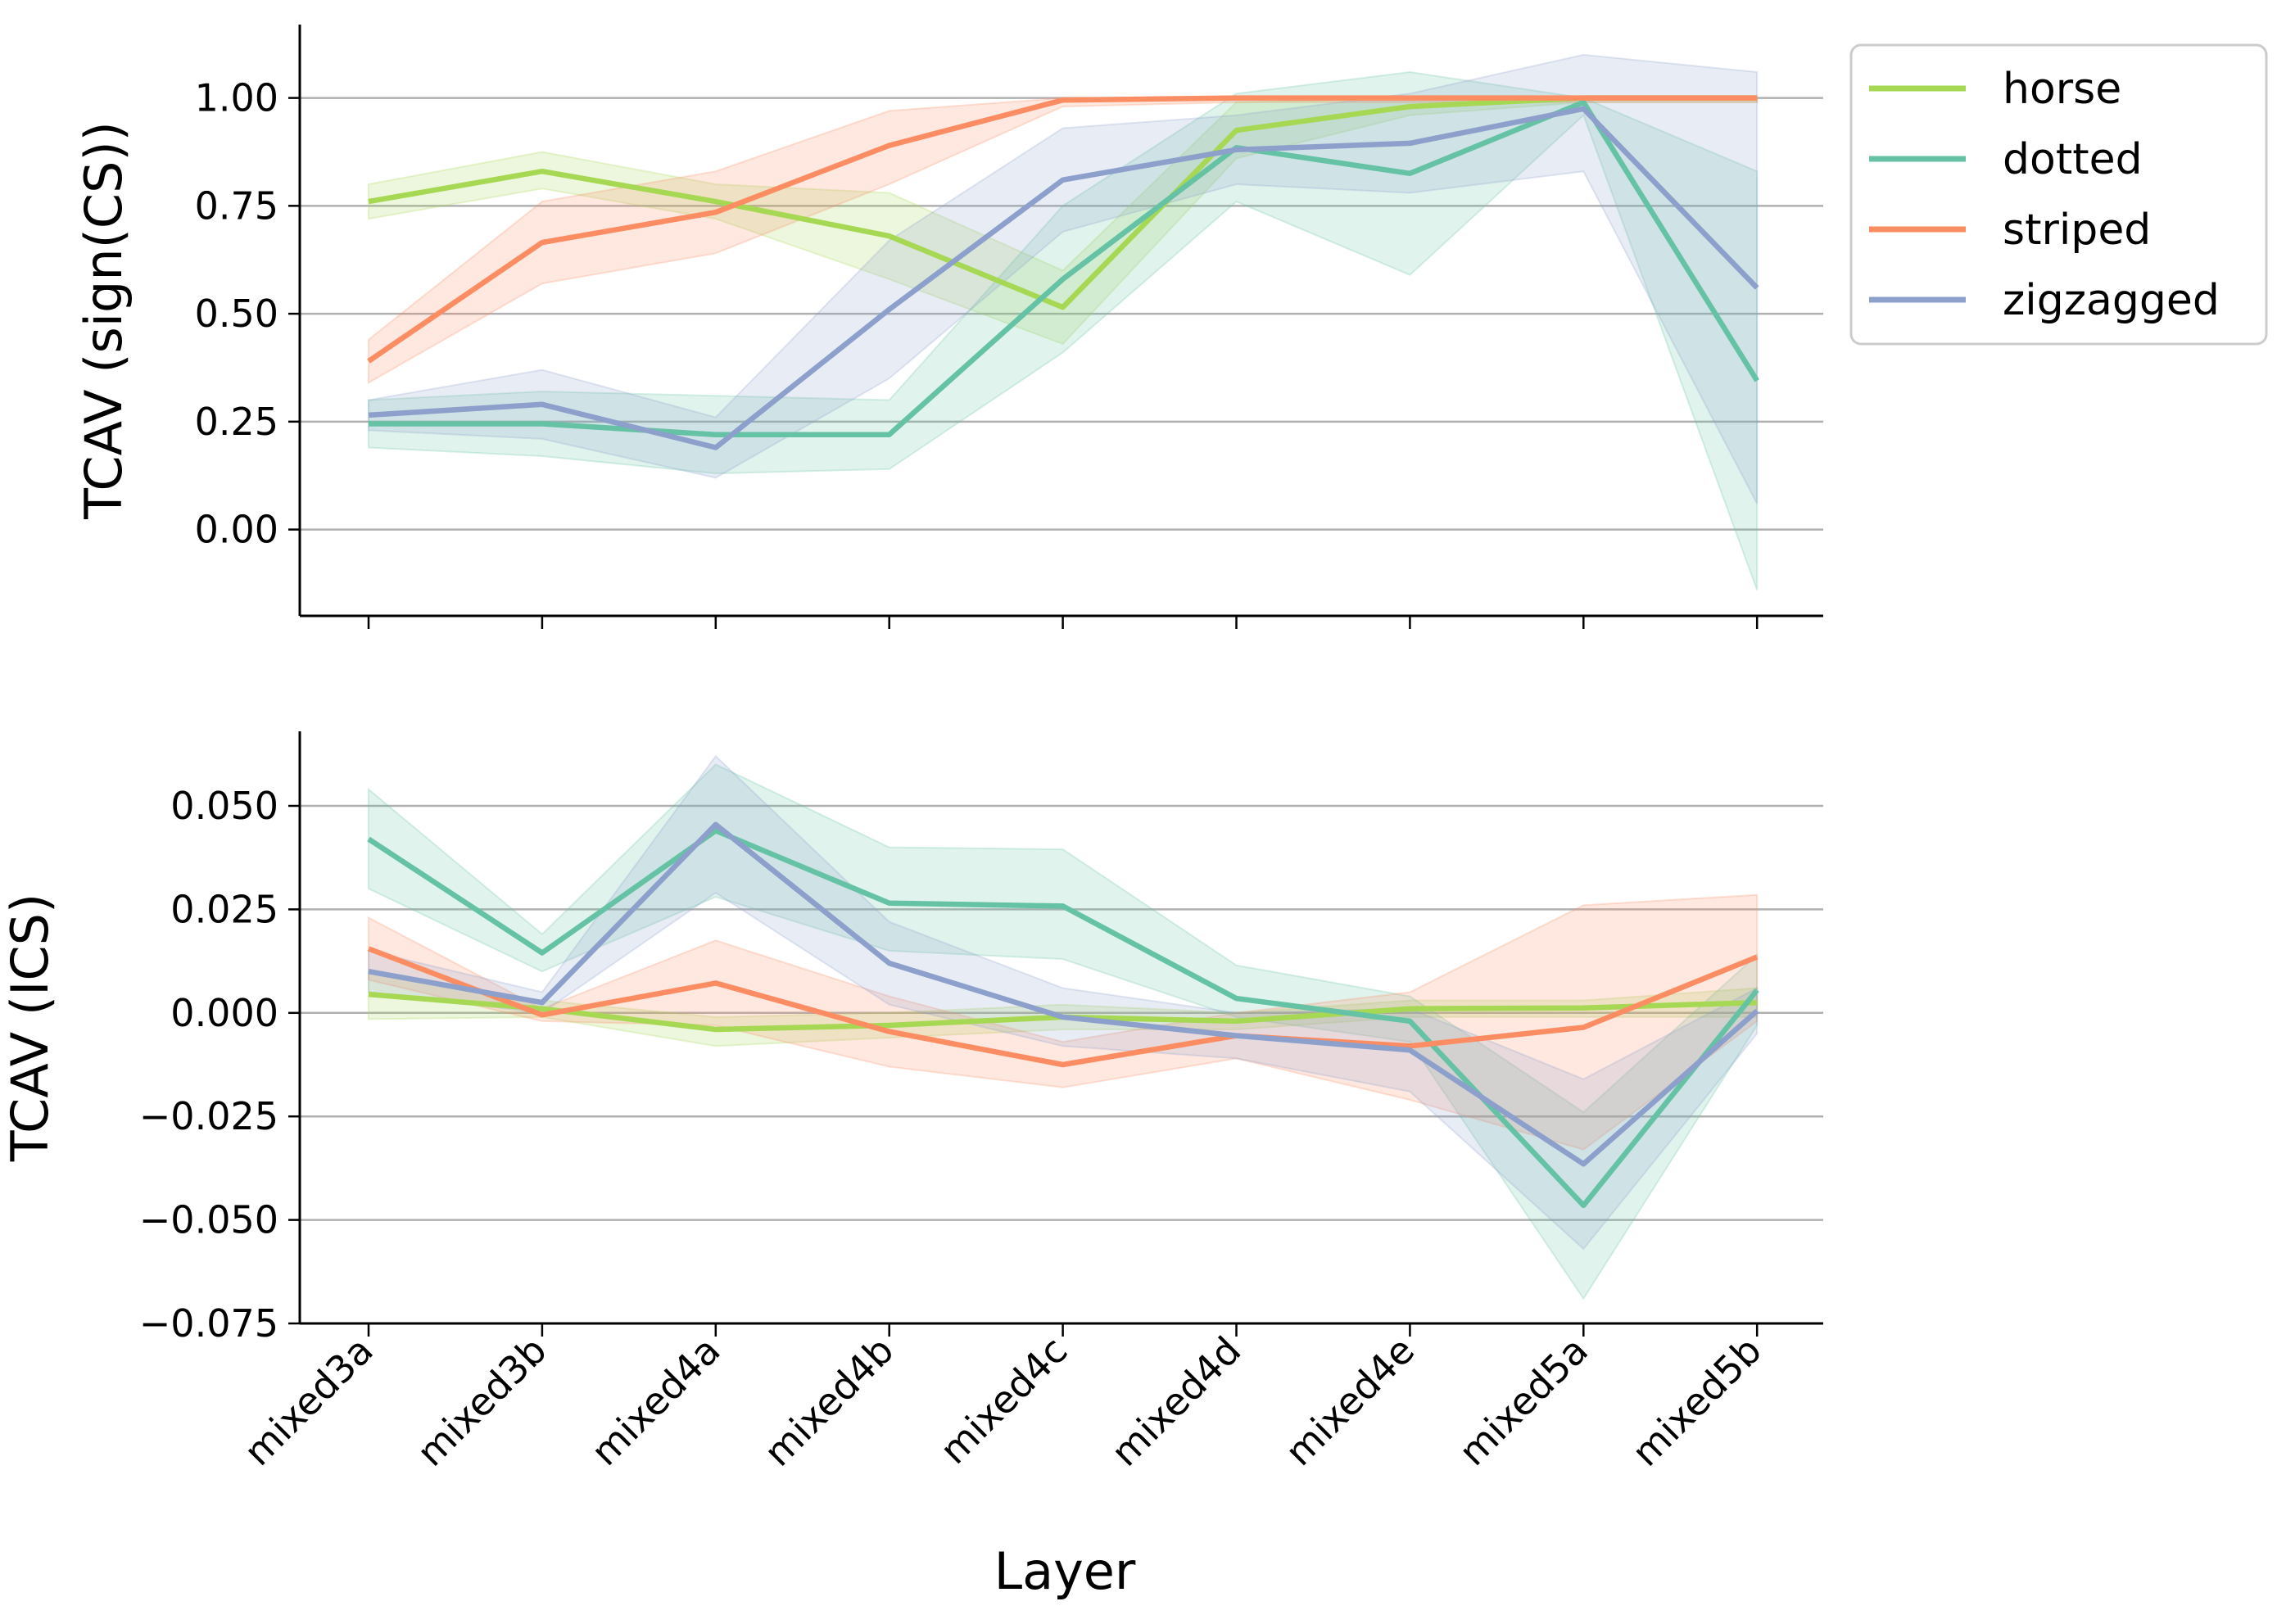  I want to click on x-tick-label: mixed4c, so click(1003, 1400).